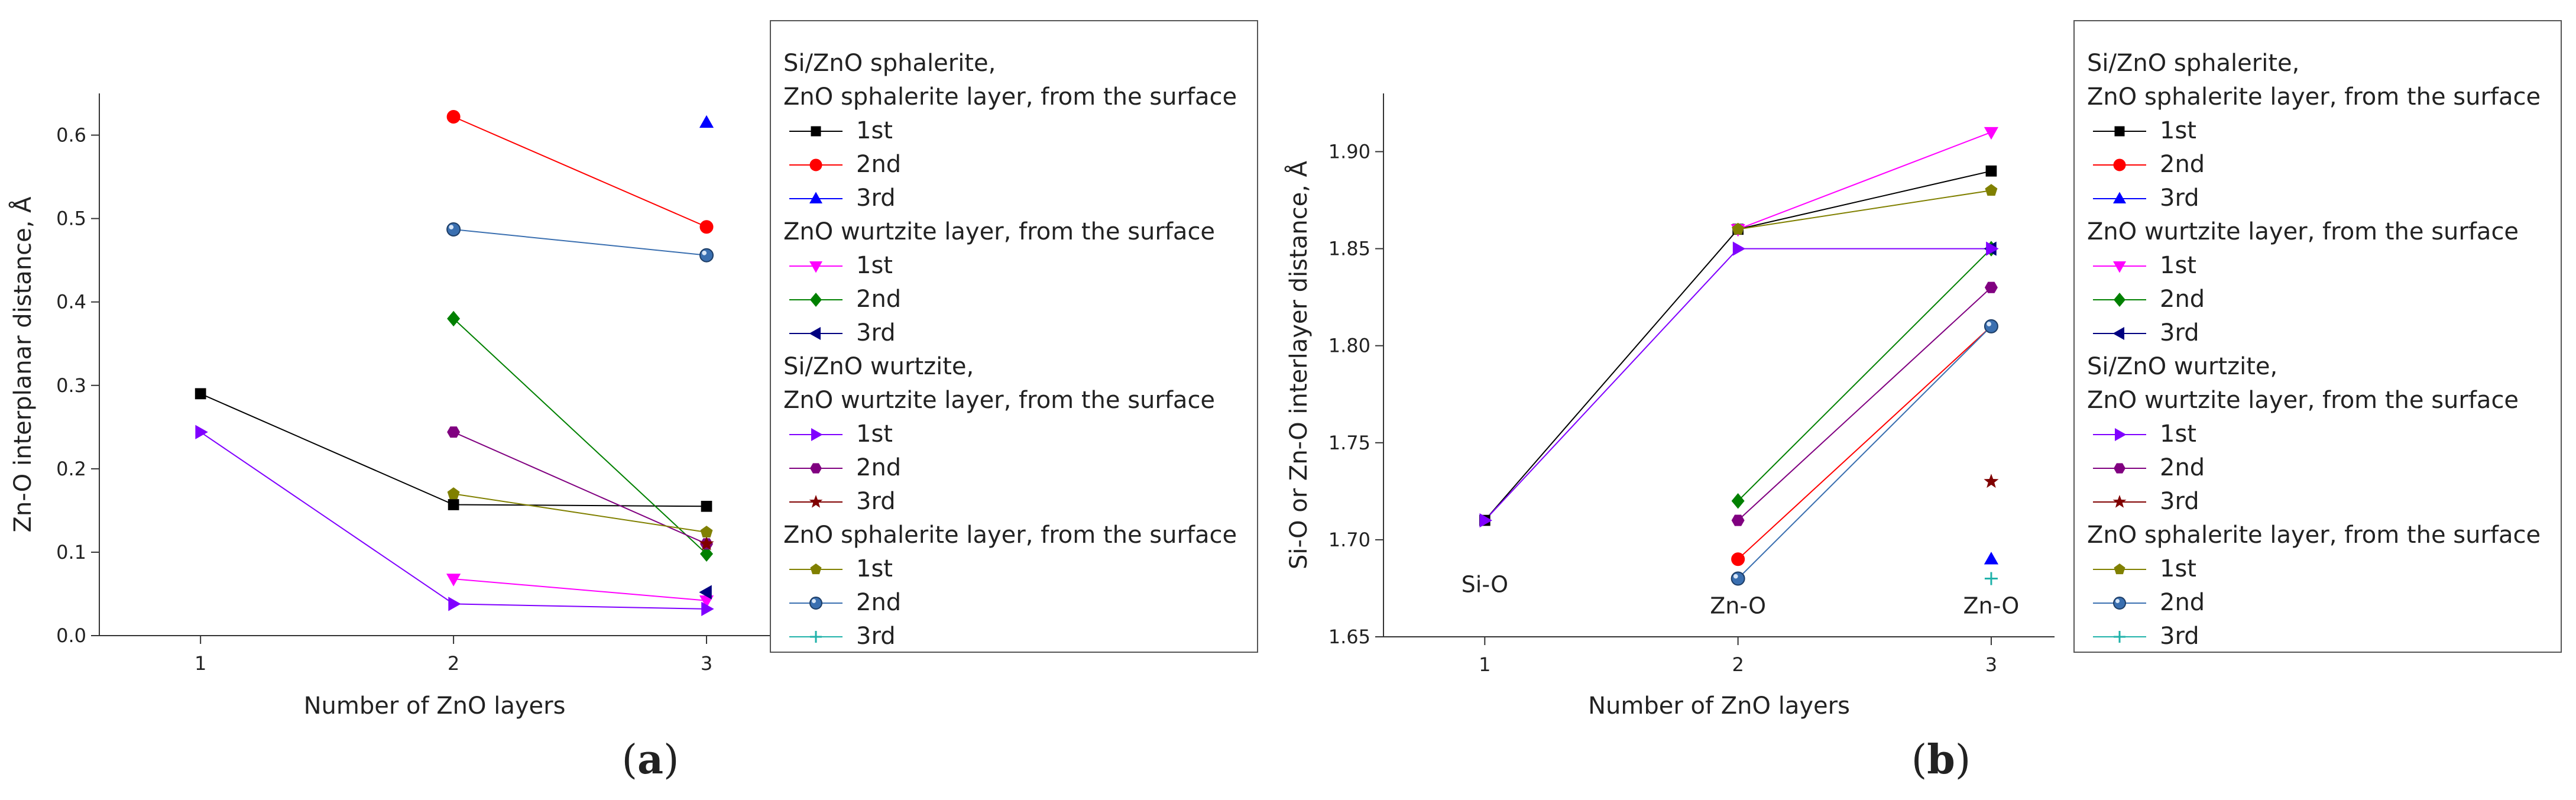  What do you see at coordinates (878, 366) in the screenshot?
I see `legend-group-title: Si/ZnO wurtzite,` at bounding box center [878, 366].